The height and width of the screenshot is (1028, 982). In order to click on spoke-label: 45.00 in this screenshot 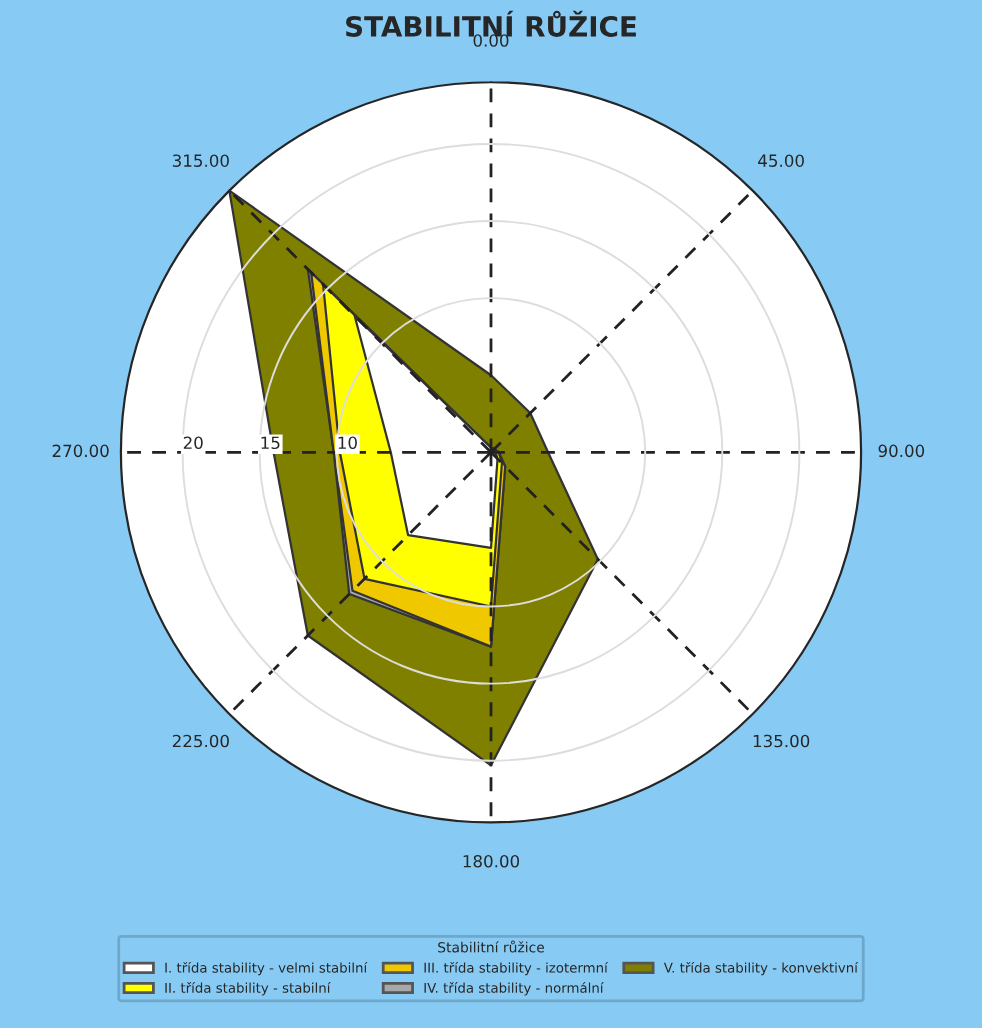, I will do `click(781, 160)`.